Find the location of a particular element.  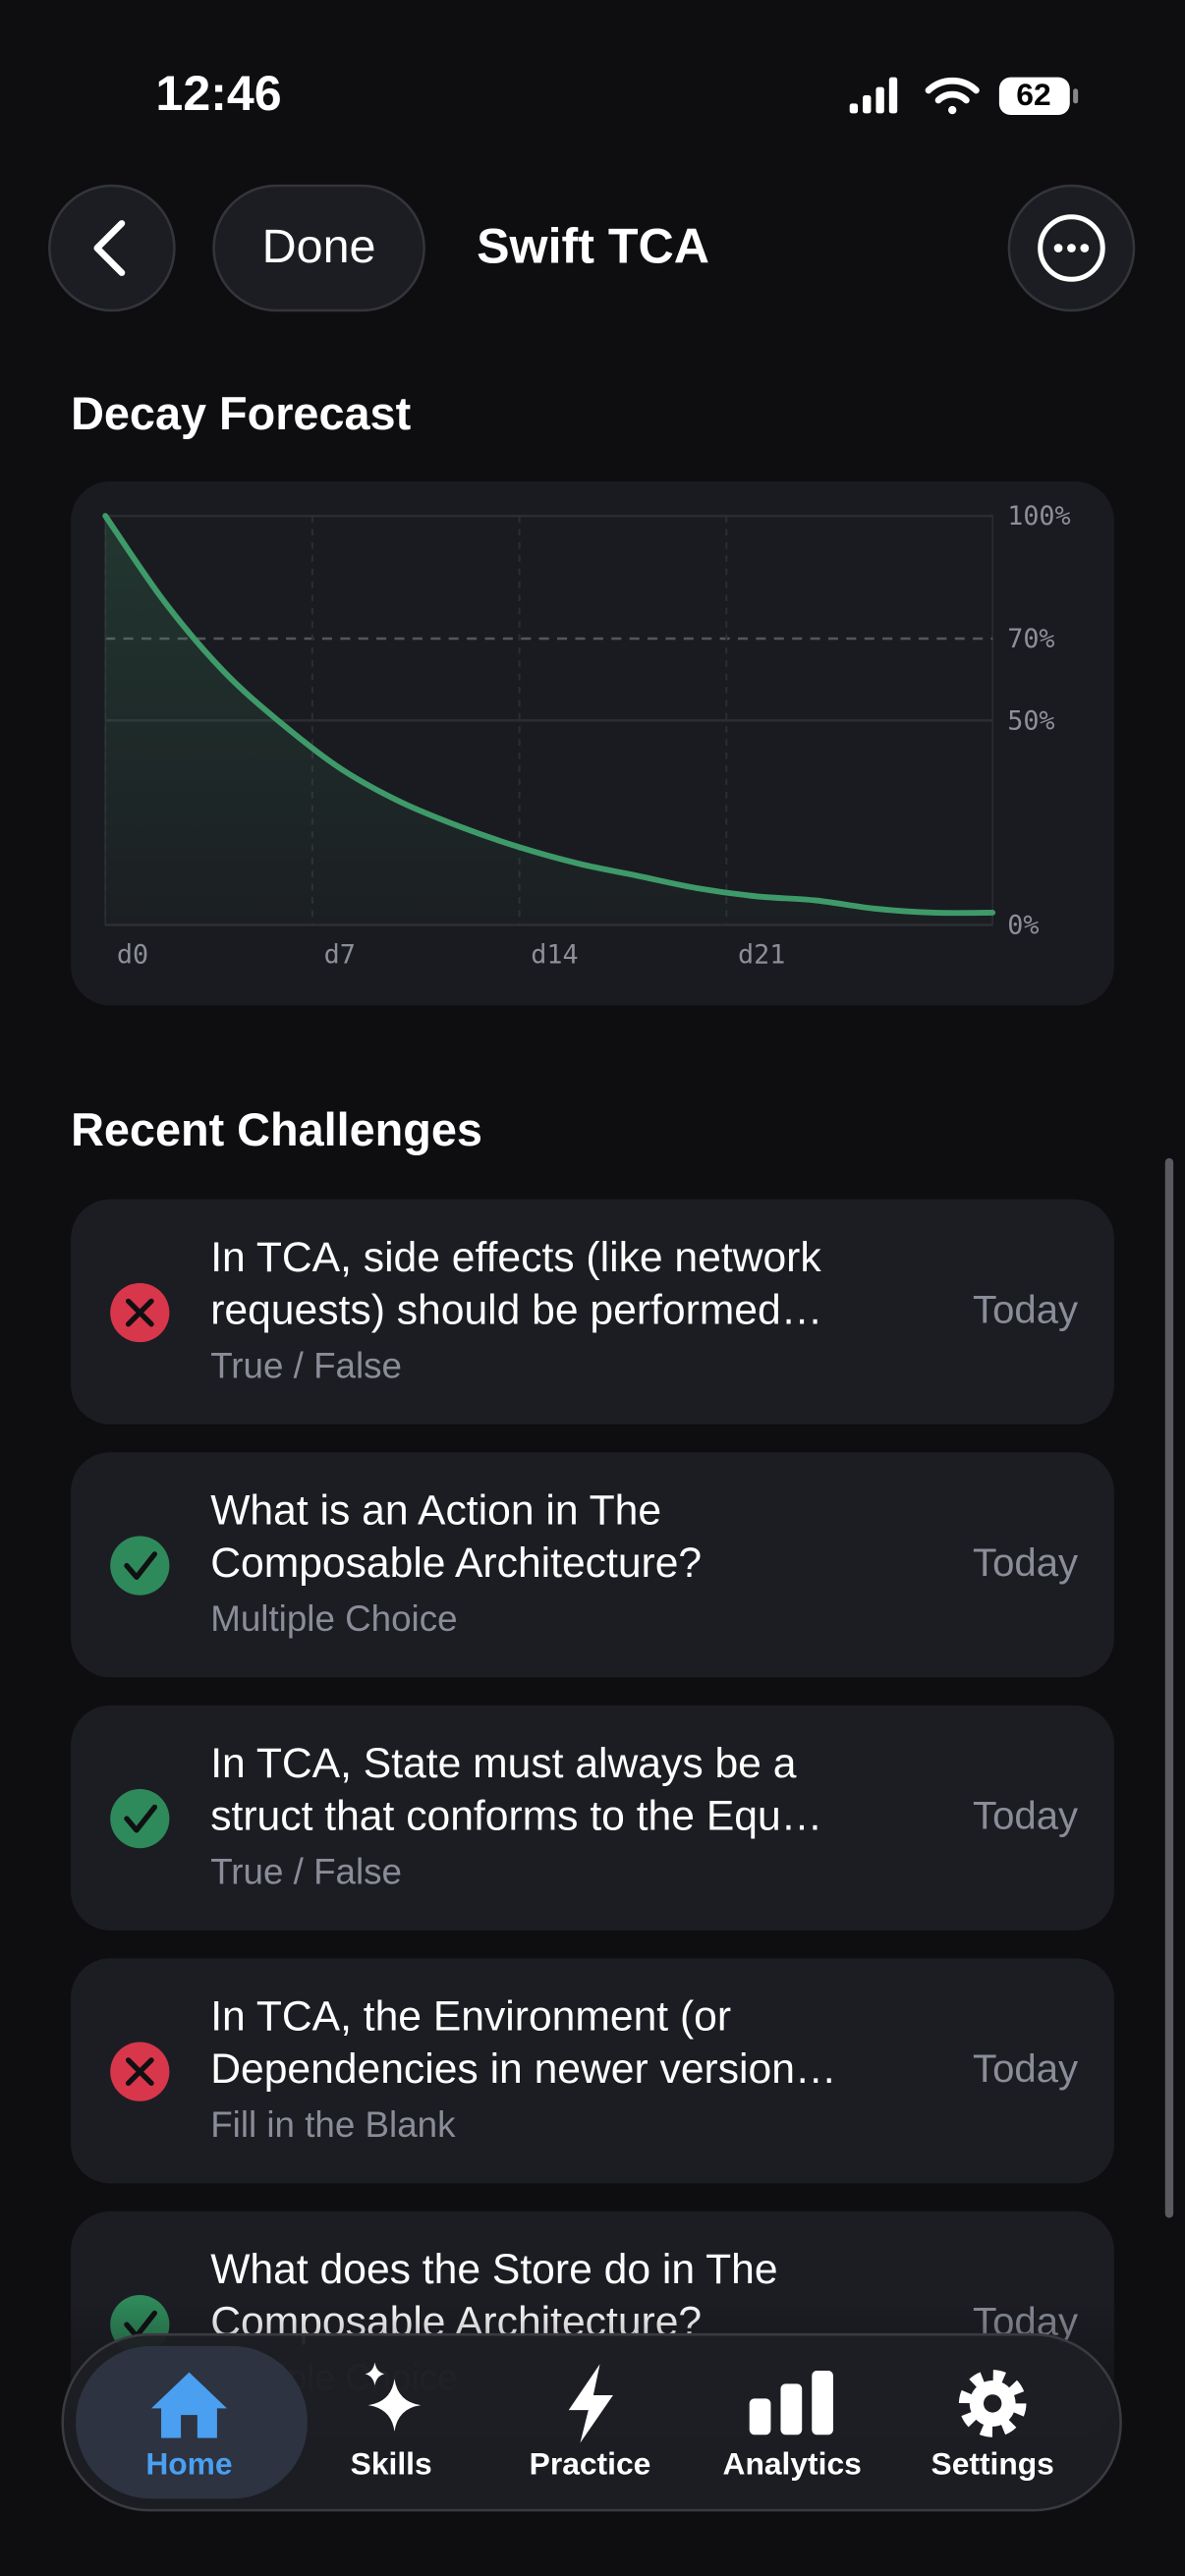

done-button is located at coordinates (319, 248).